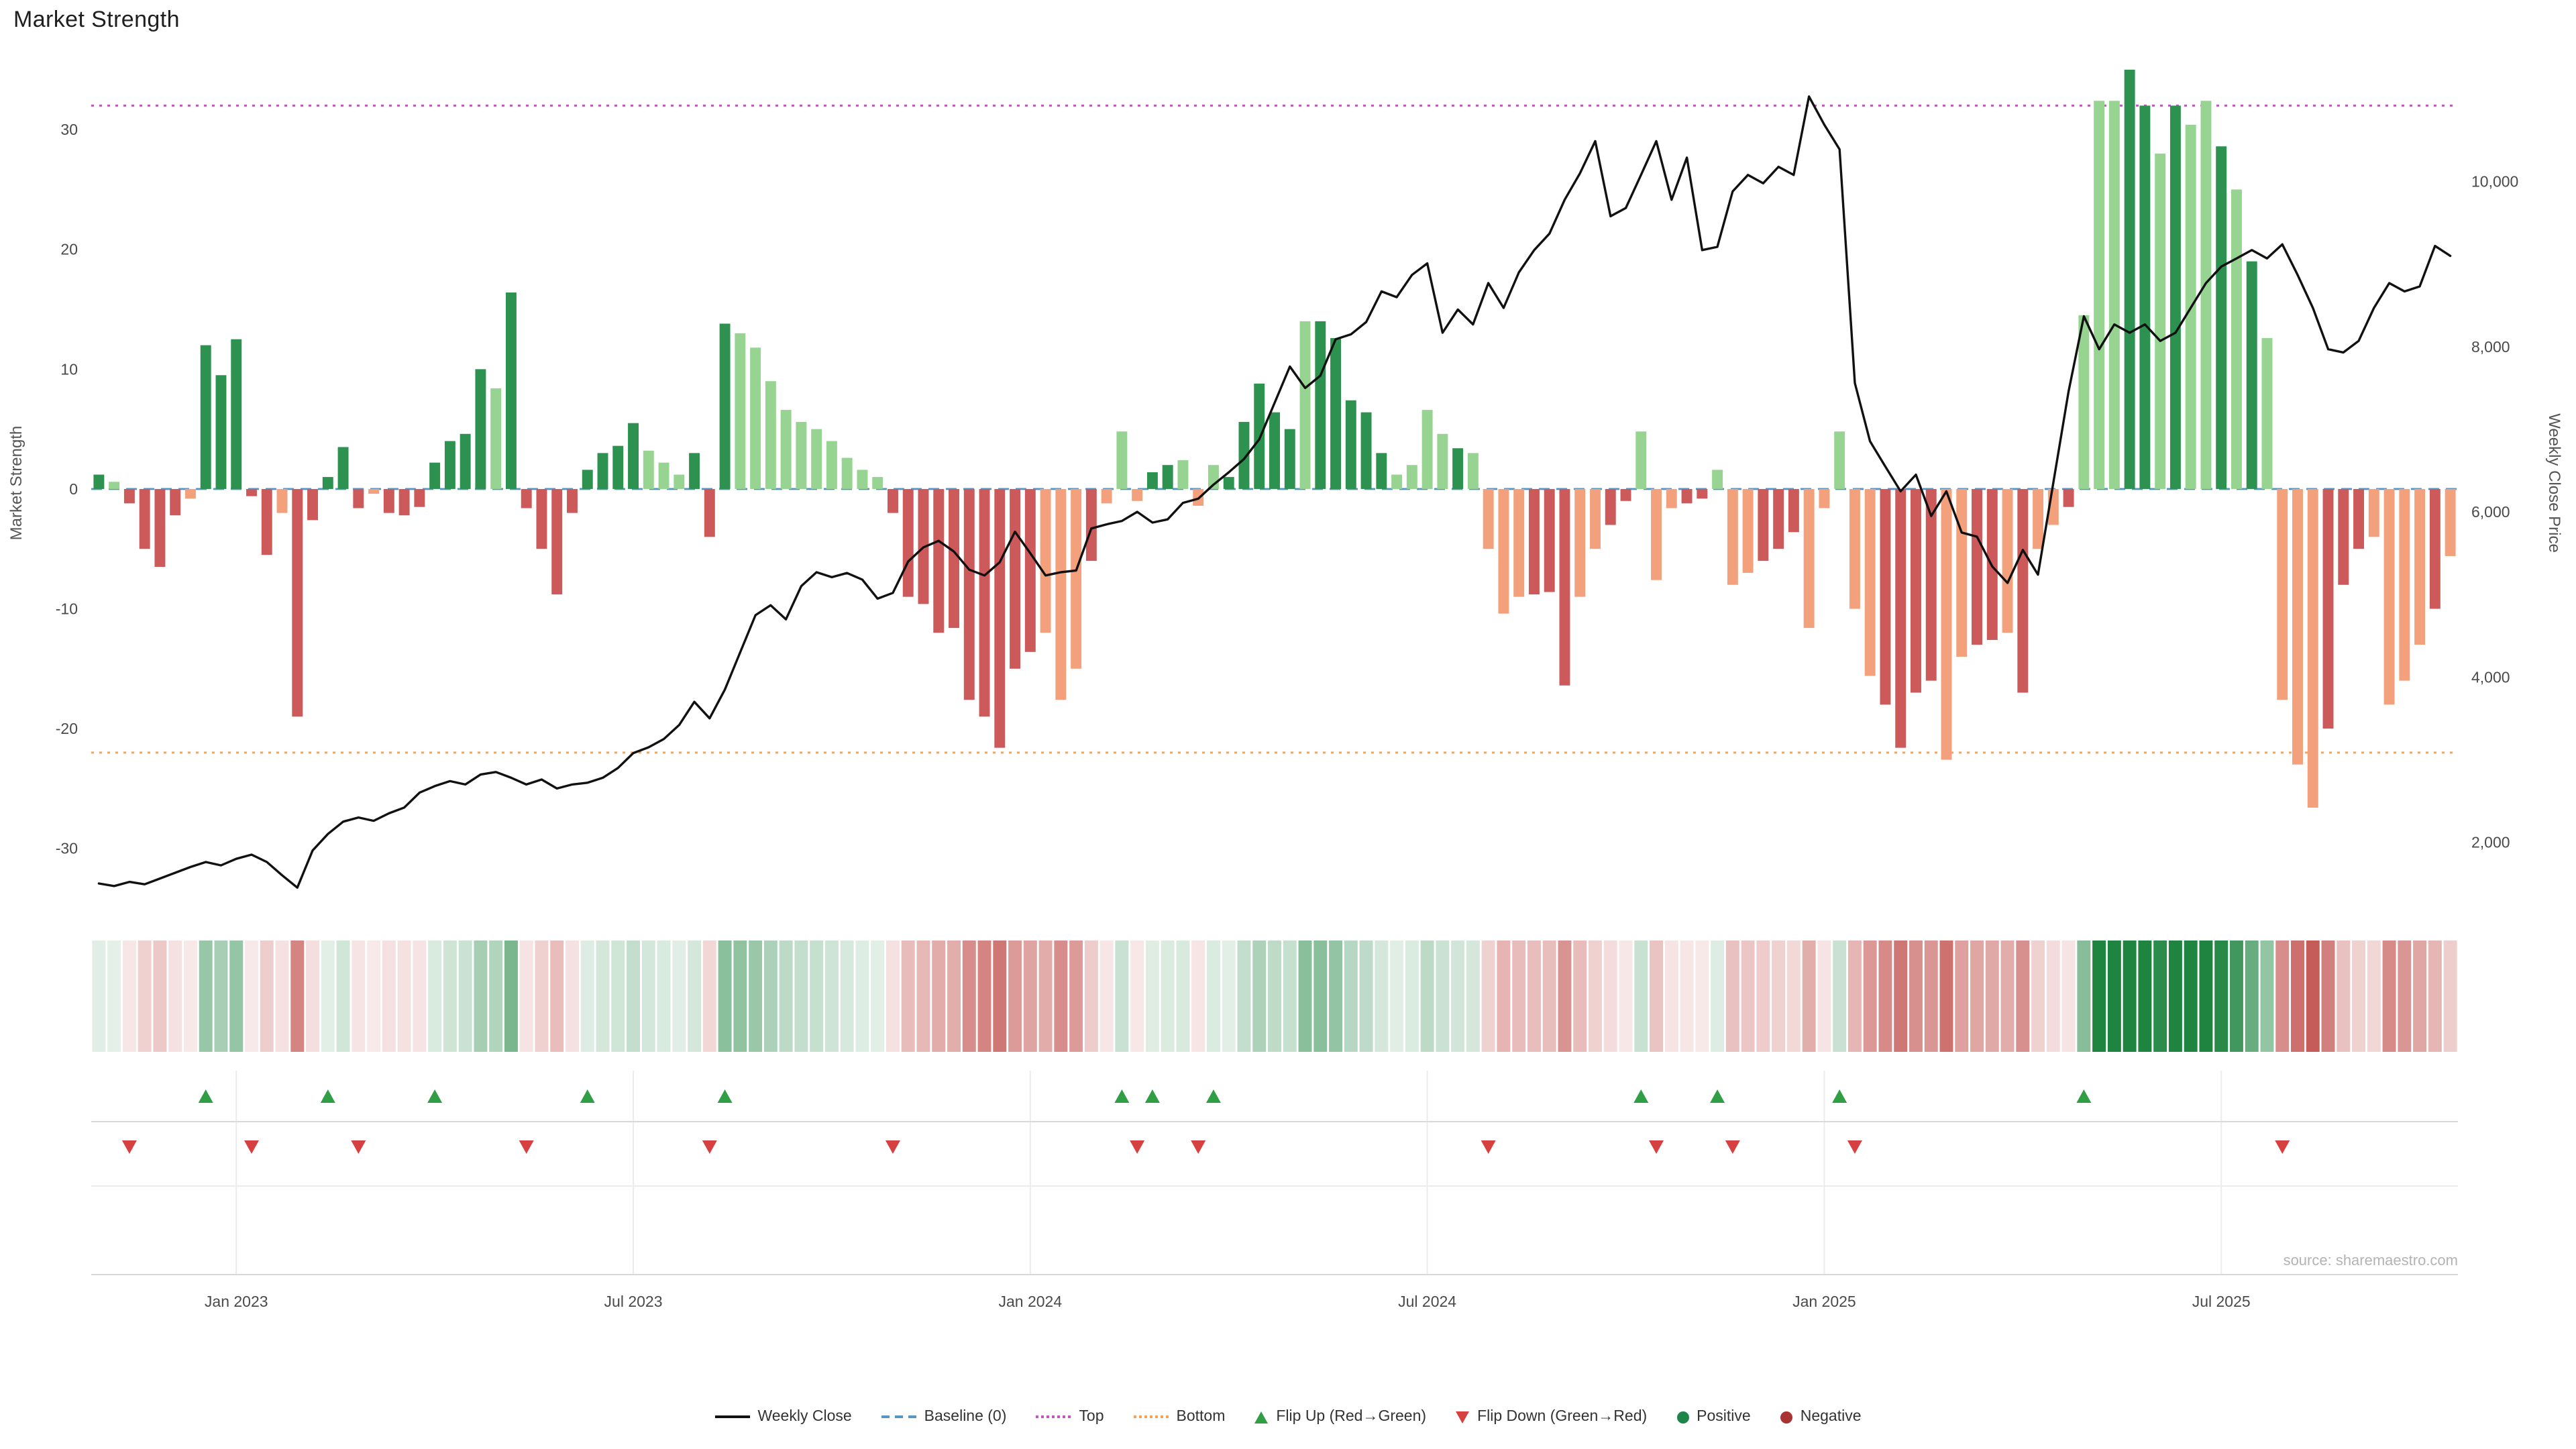 The height and width of the screenshot is (1449, 2576). What do you see at coordinates (1205, 1121) in the screenshot?
I see `flip-markers` at bounding box center [1205, 1121].